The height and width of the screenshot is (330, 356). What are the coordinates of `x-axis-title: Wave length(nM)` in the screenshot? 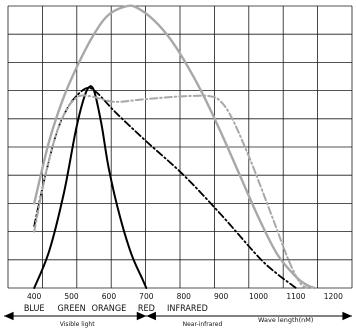 It's located at (285, 320).